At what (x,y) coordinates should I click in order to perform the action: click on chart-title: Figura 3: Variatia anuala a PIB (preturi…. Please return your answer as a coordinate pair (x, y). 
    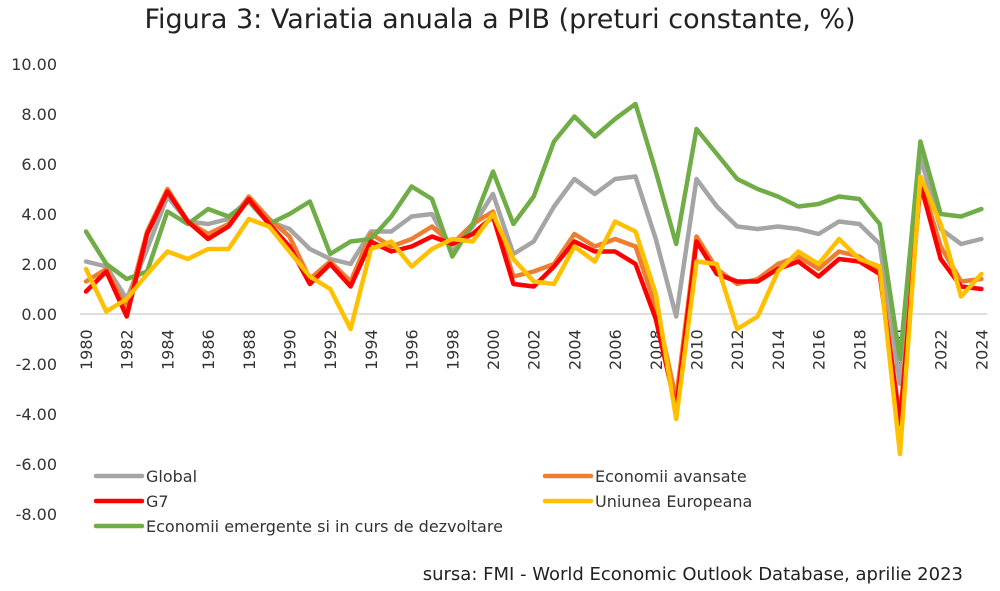
    Looking at the image, I should click on (499, 19).